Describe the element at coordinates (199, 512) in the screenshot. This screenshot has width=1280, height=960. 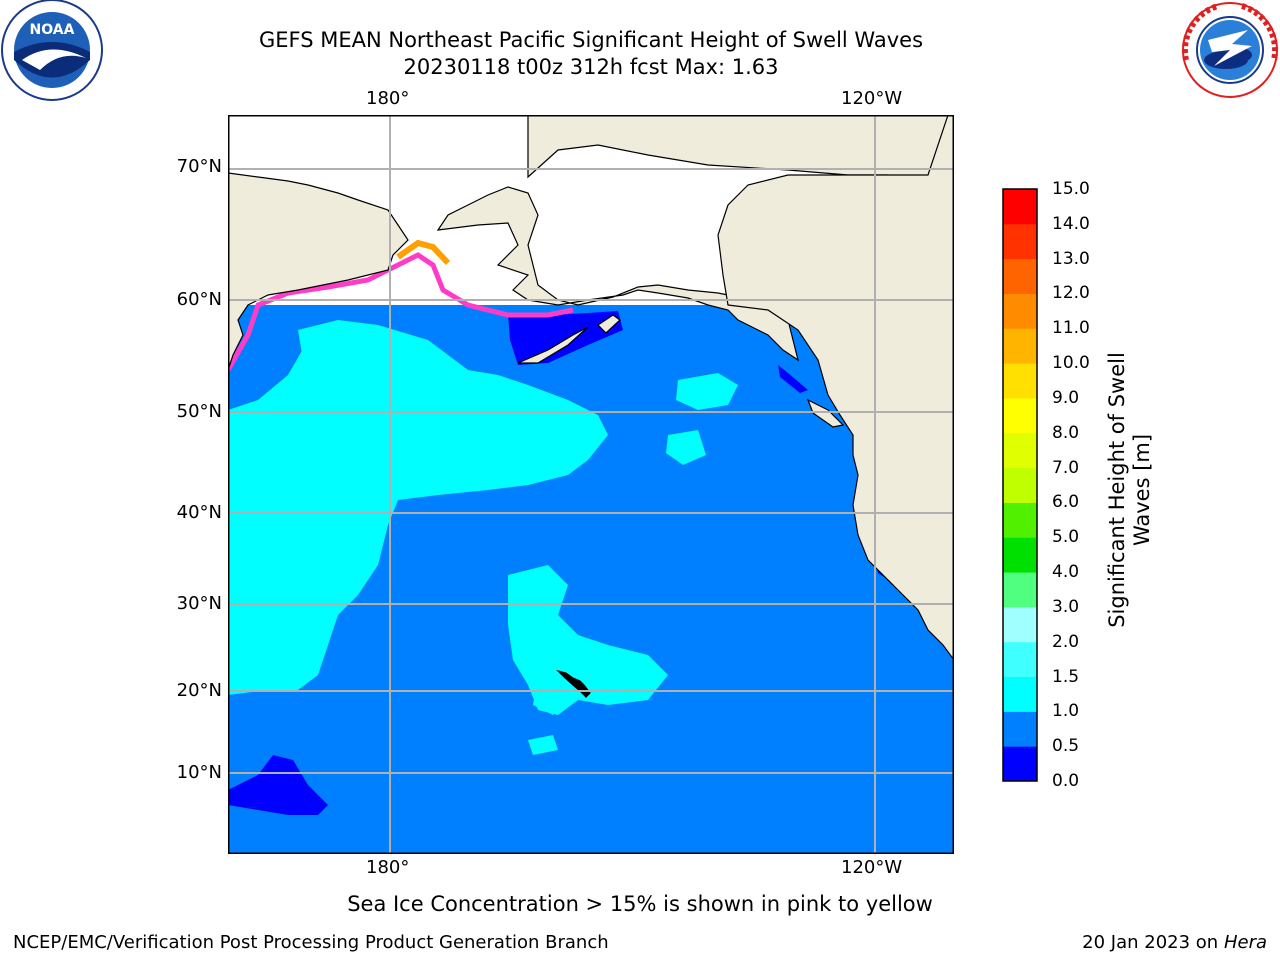
I see `lat-label-40n: 40°N` at that location.